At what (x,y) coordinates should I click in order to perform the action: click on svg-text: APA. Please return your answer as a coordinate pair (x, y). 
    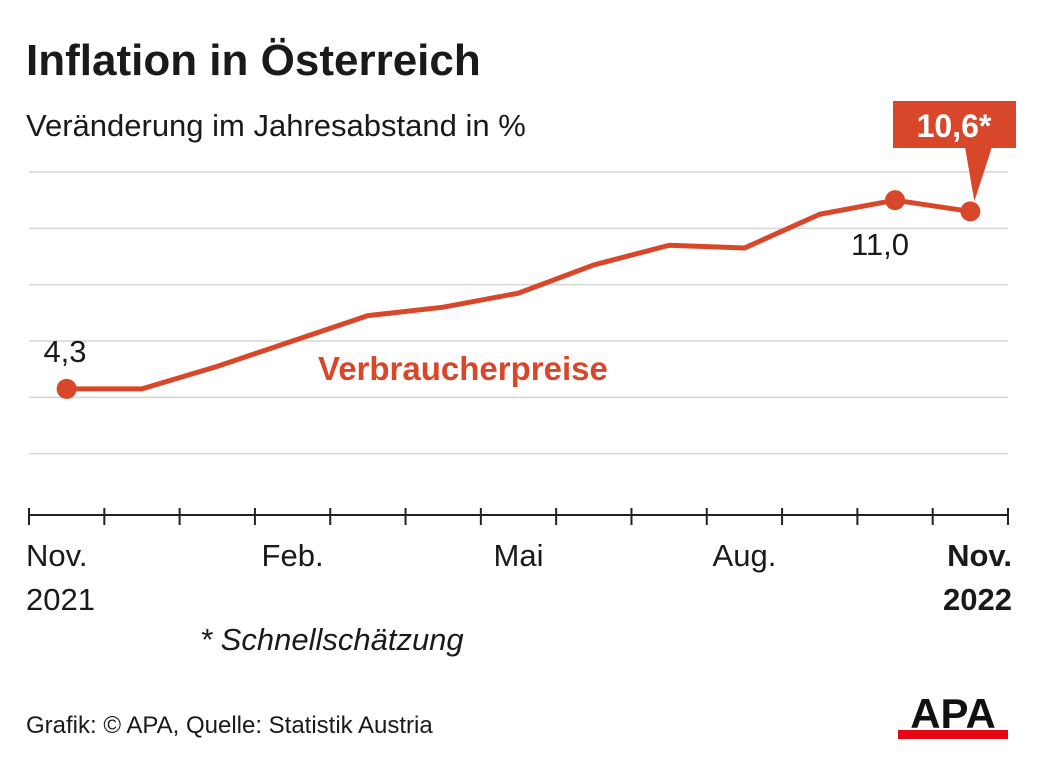
    Looking at the image, I should click on (953, 714).